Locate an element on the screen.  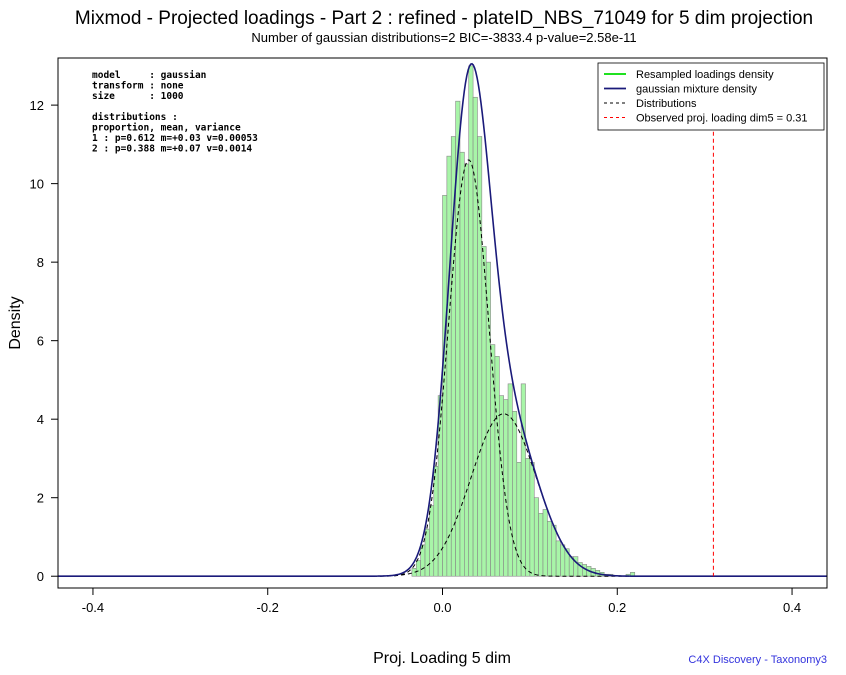
model-info-line: transform : none is located at coordinates (138, 86).